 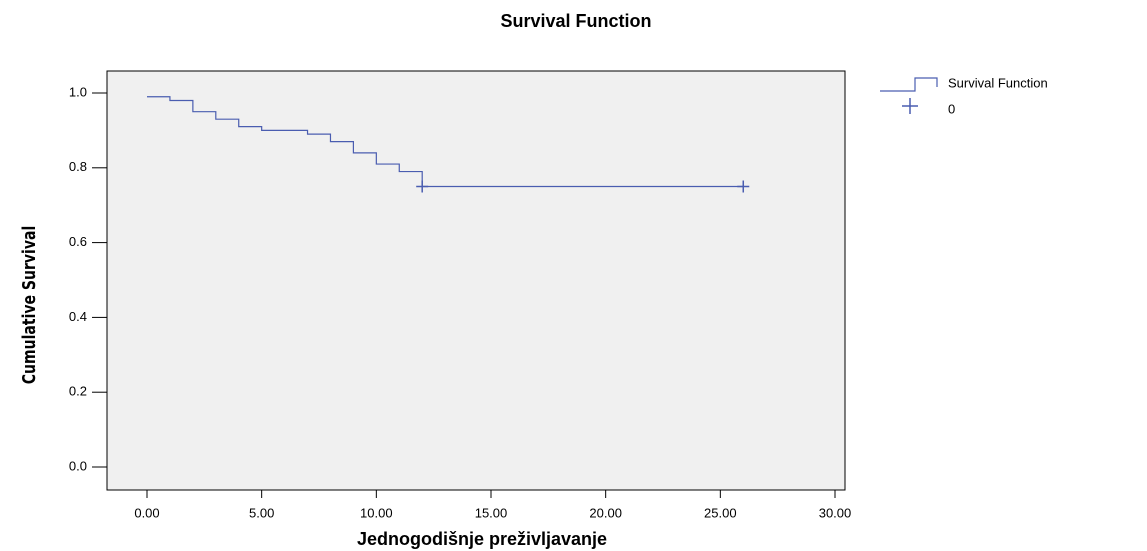 I want to click on x-tick-label: 25.00, so click(x=720, y=512).